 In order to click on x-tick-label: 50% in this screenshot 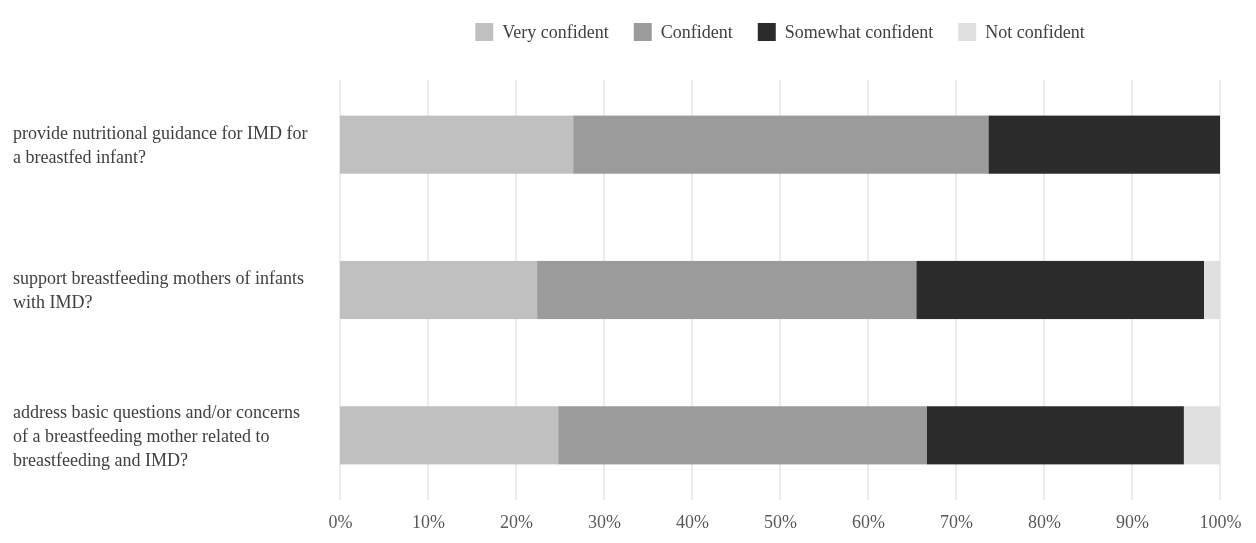, I will do `click(780, 521)`.